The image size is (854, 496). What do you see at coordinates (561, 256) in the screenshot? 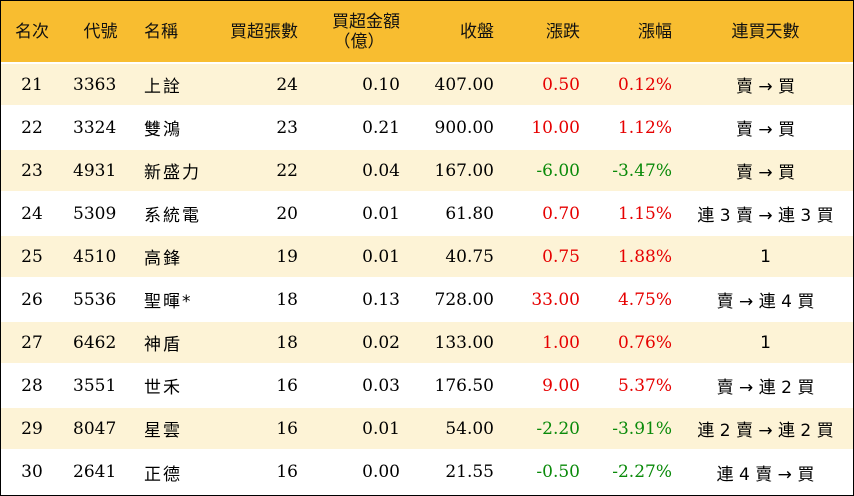
I see `cell-change: 0.75` at bounding box center [561, 256].